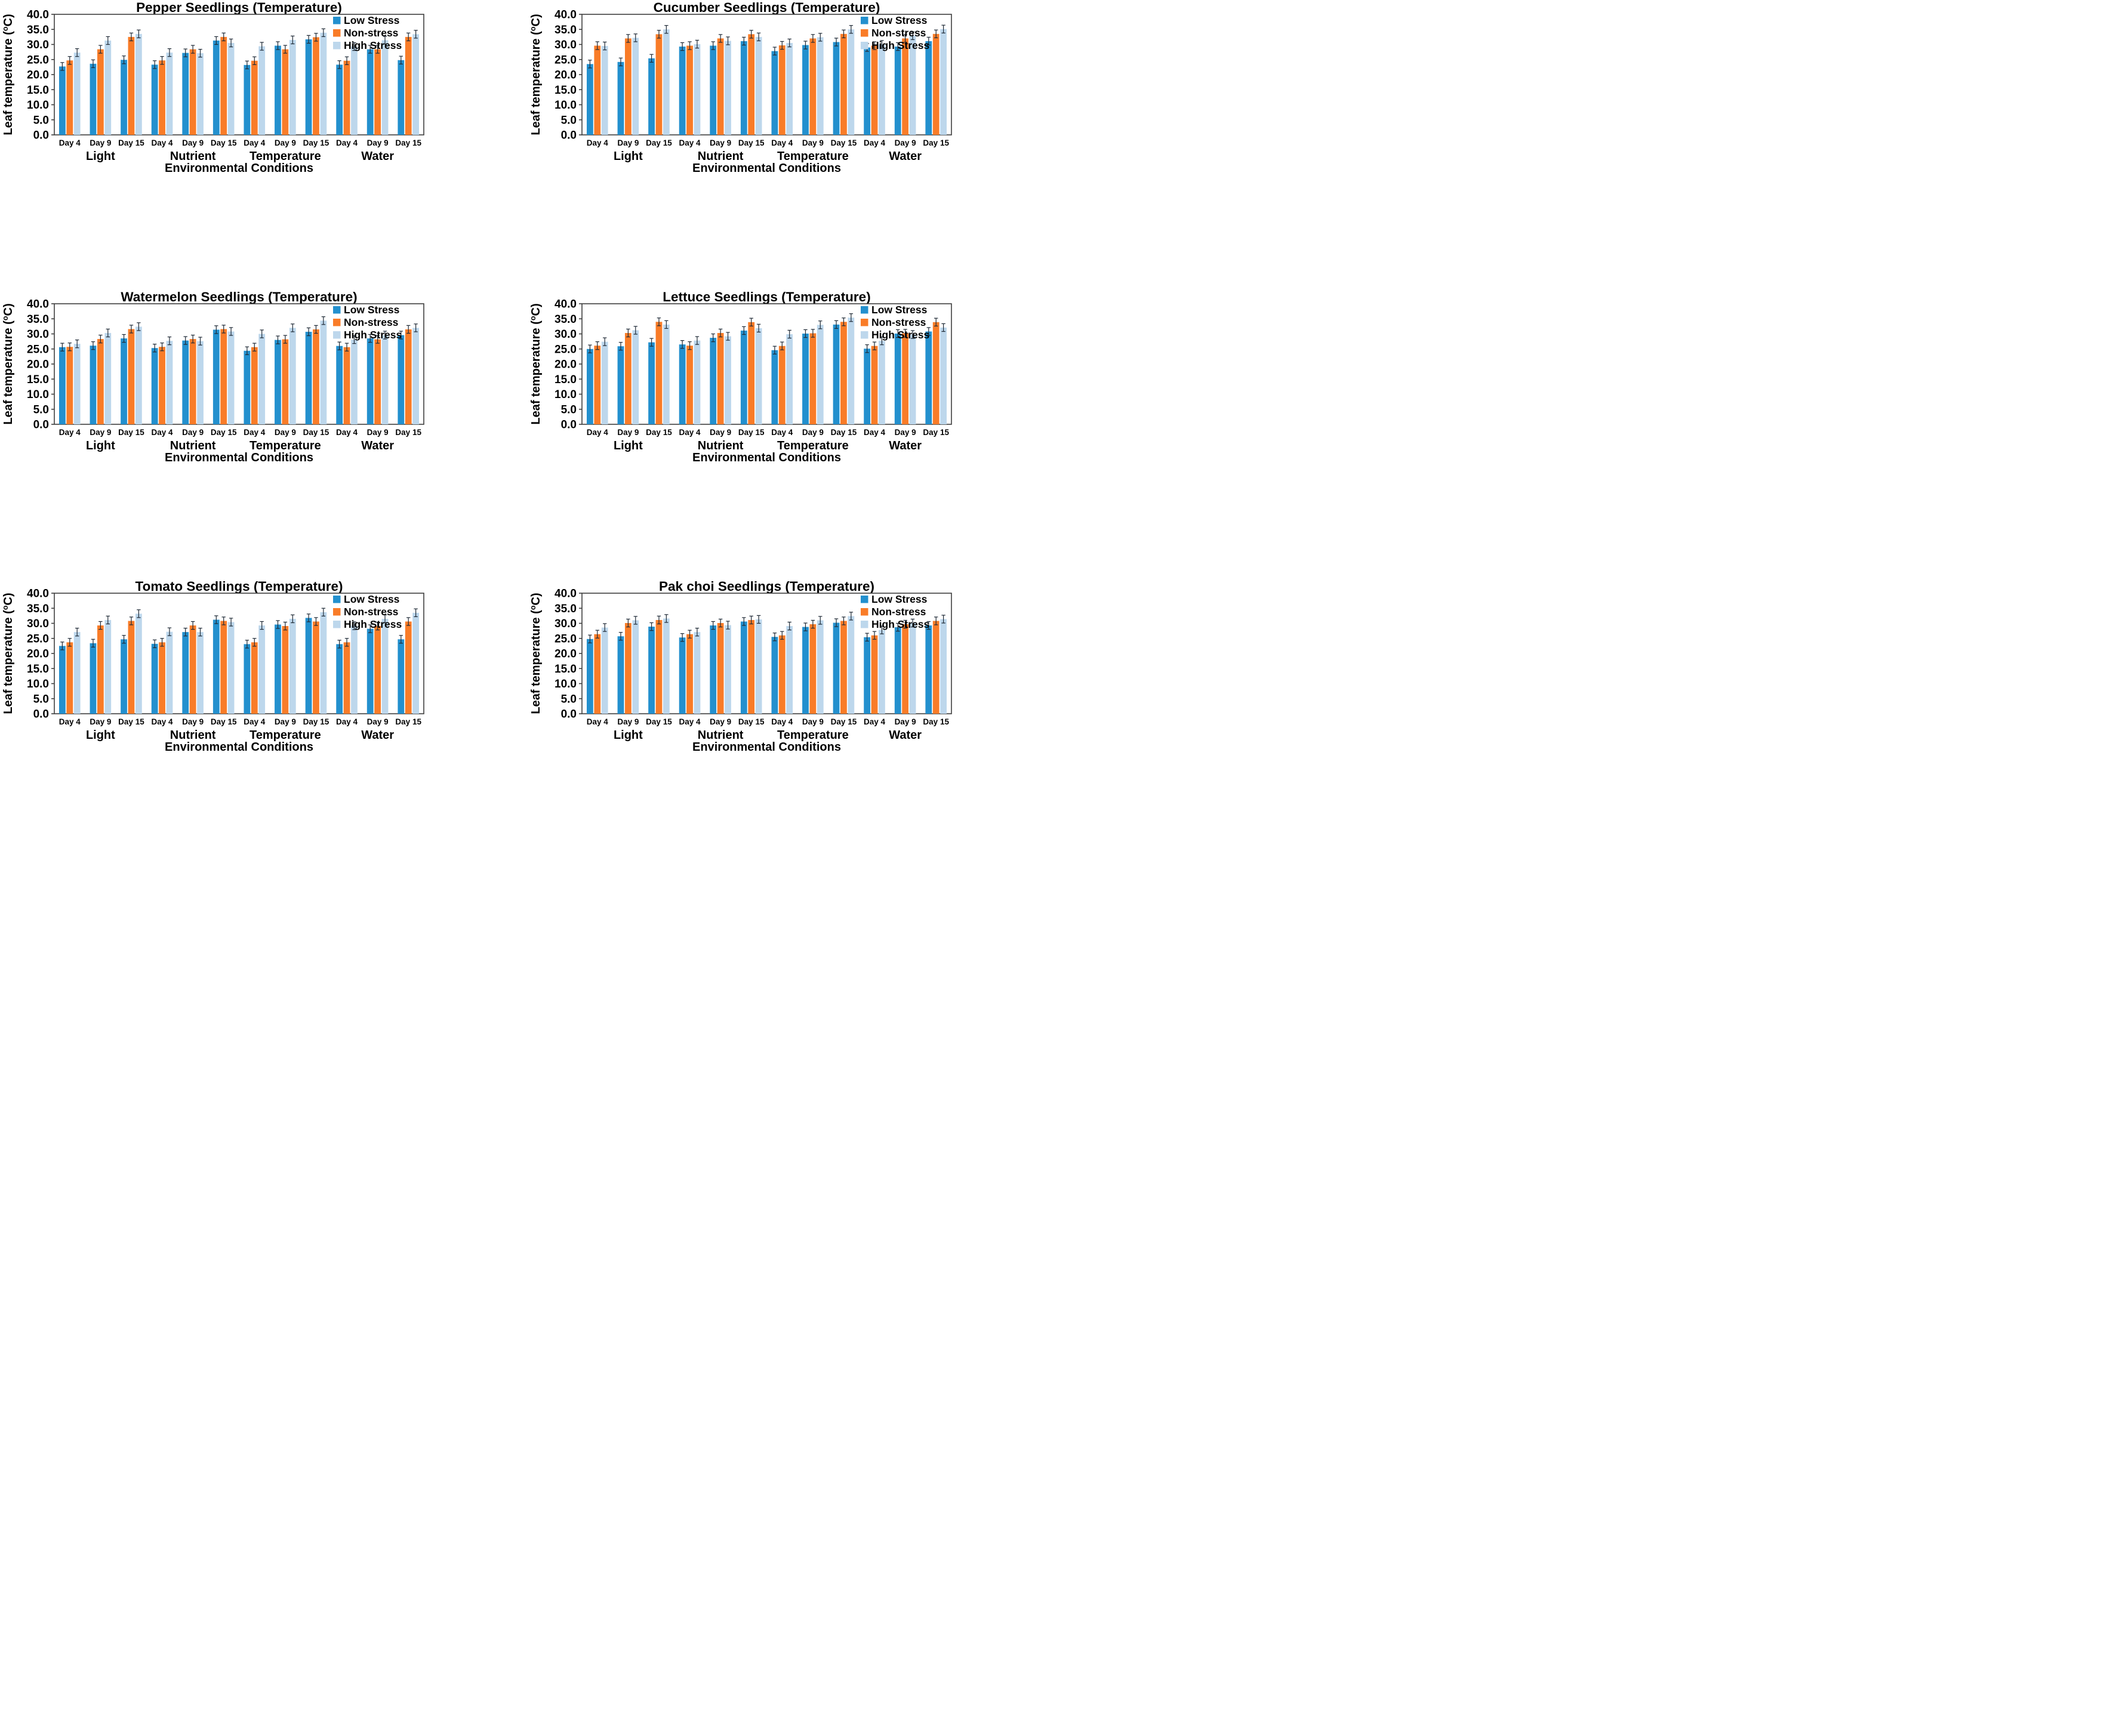 Image resolution: width=2110 pixels, height=1736 pixels. I want to click on y-tick-label: 5.0, so click(41, 409).